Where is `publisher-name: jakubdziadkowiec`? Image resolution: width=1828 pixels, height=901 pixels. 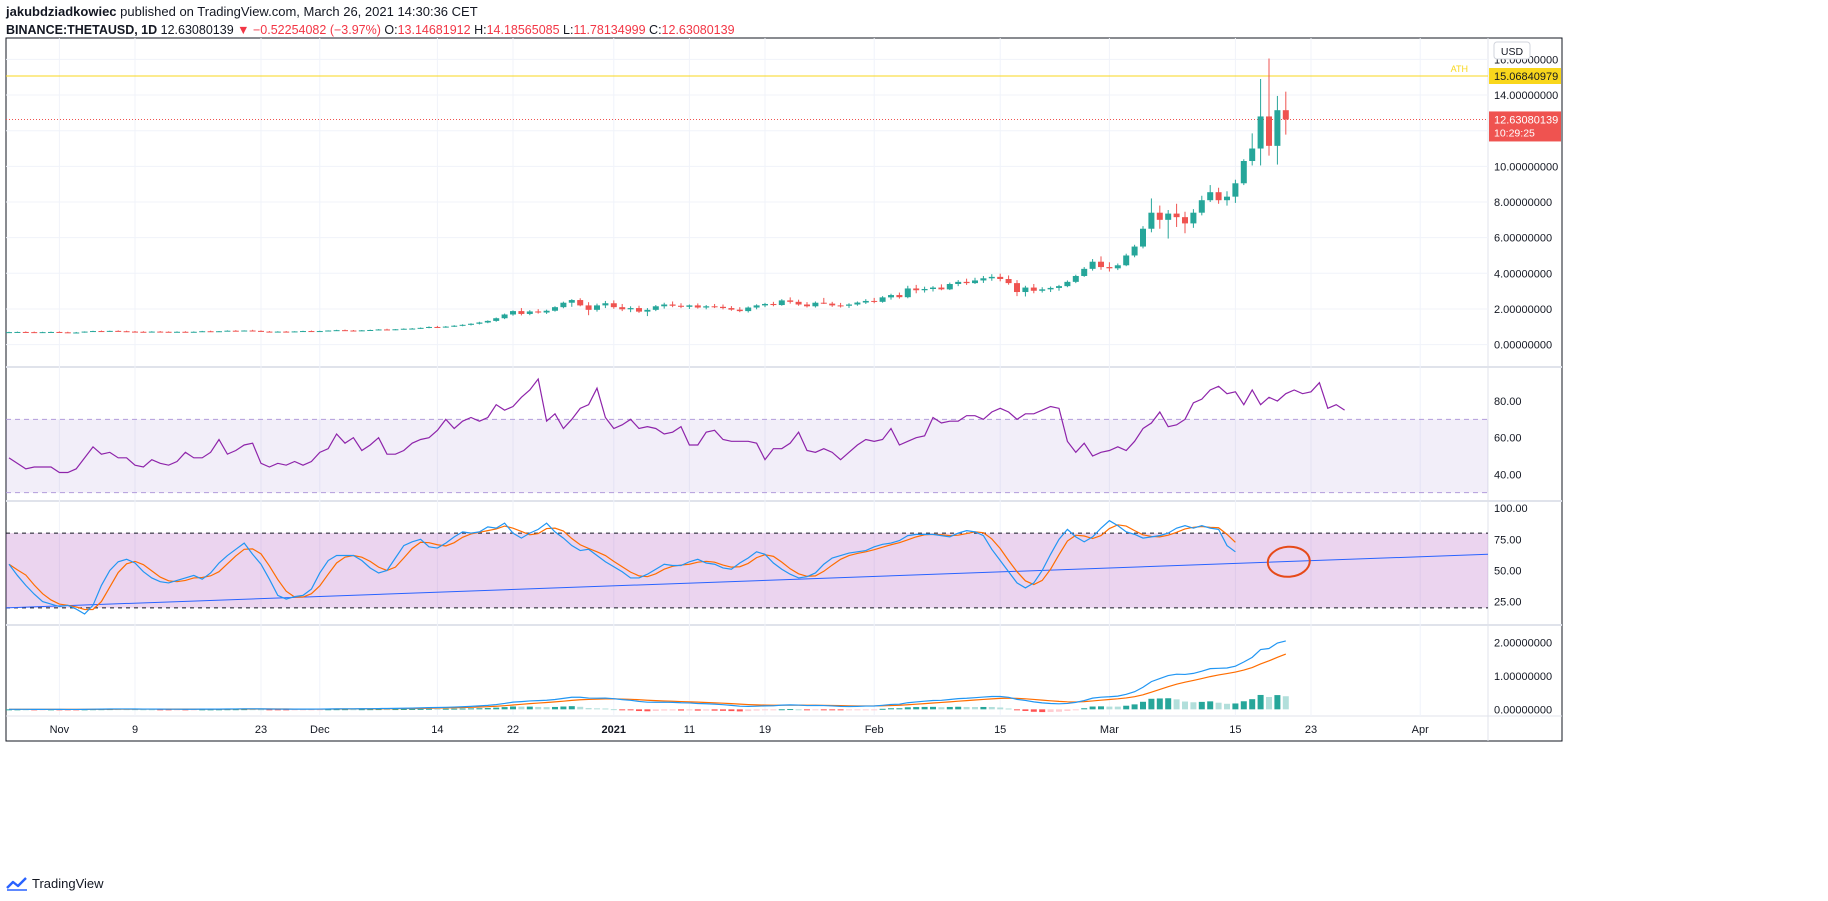 publisher-name: jakubdziadkowiec is located at coordinates (61, 11).